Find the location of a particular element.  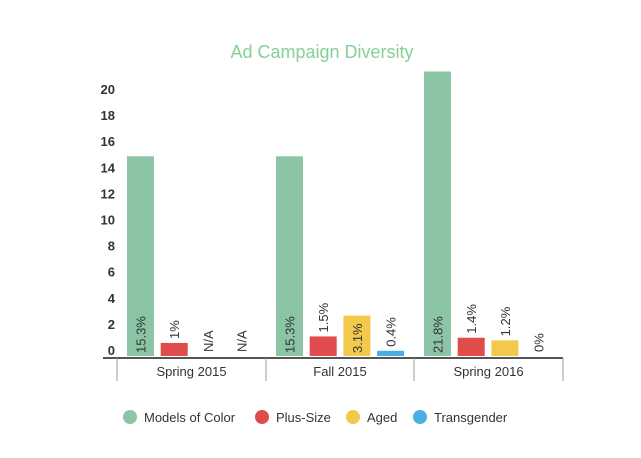

y-axis-ticks: 0 2 4 6 8 10 12 14 16 18 20 is located at coordinates (108, 220).